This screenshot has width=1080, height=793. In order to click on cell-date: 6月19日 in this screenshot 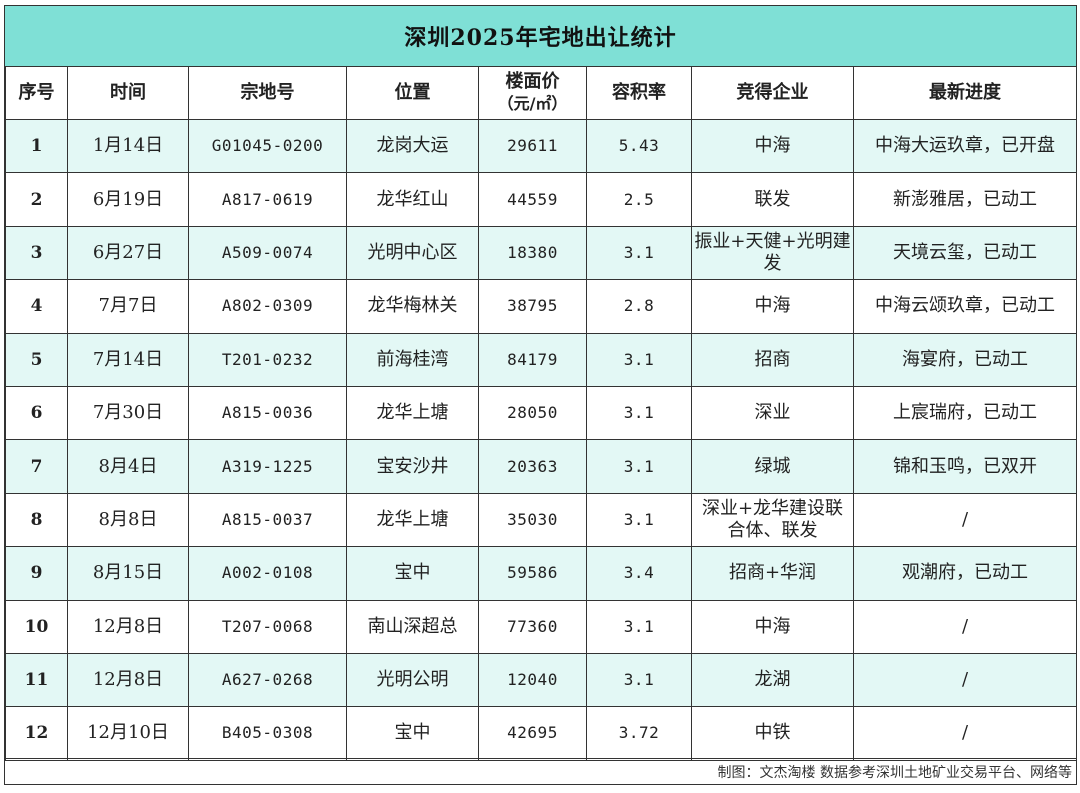, I will do `click(128, 199)`.